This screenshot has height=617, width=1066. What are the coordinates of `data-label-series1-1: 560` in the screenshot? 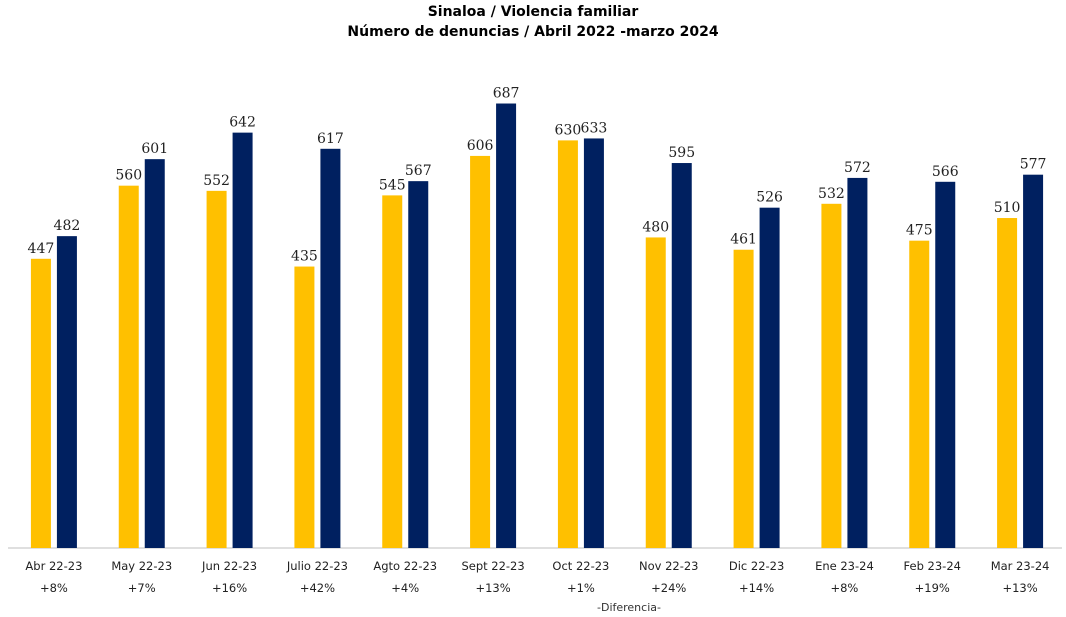 It's located at (128, 176).